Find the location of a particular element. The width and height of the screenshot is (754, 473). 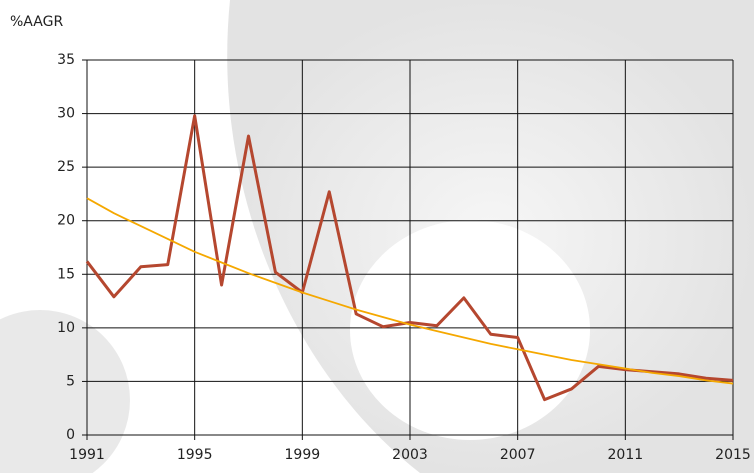

x-tick-label: 2007 is located at coordinates (518, 455).